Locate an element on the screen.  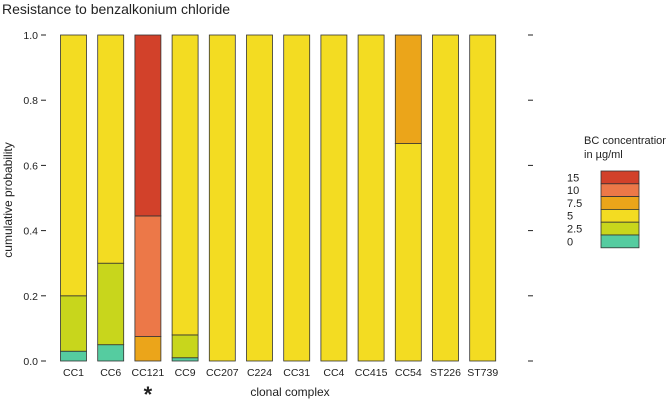
legend-label: 5 is located at coordinates (570, 217).